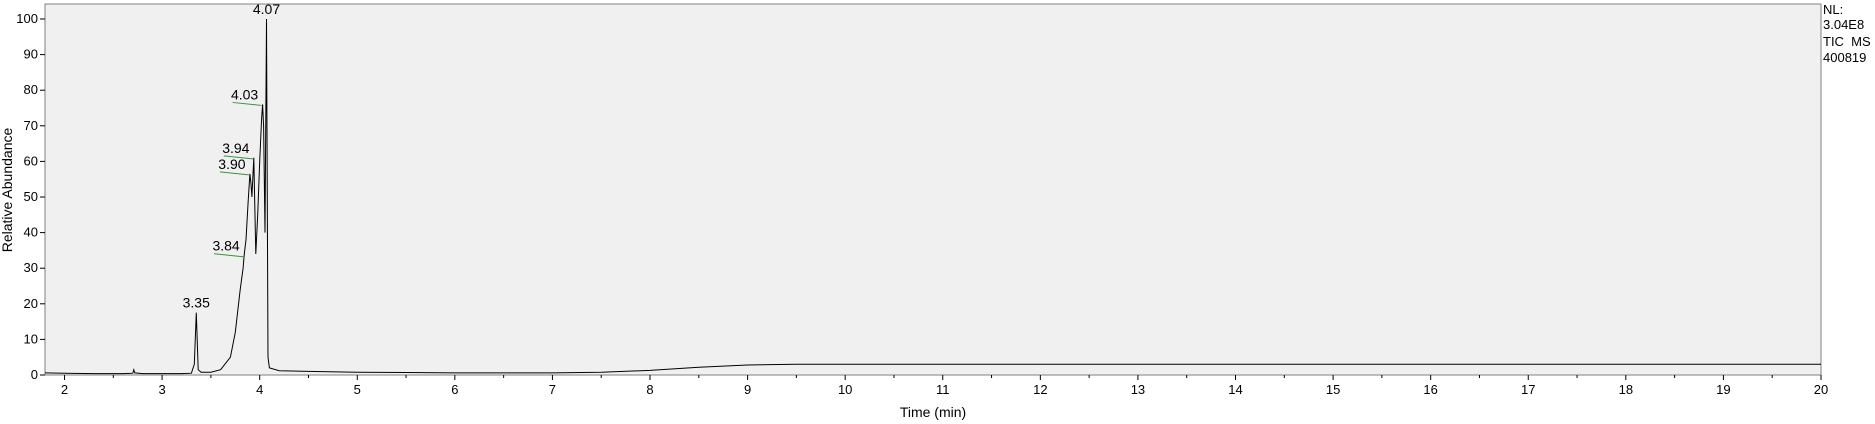  What do you see at coordinates (31, 232) in the screenshot?
I see `y-tick-label: 40` at bounding box center [31, 232].